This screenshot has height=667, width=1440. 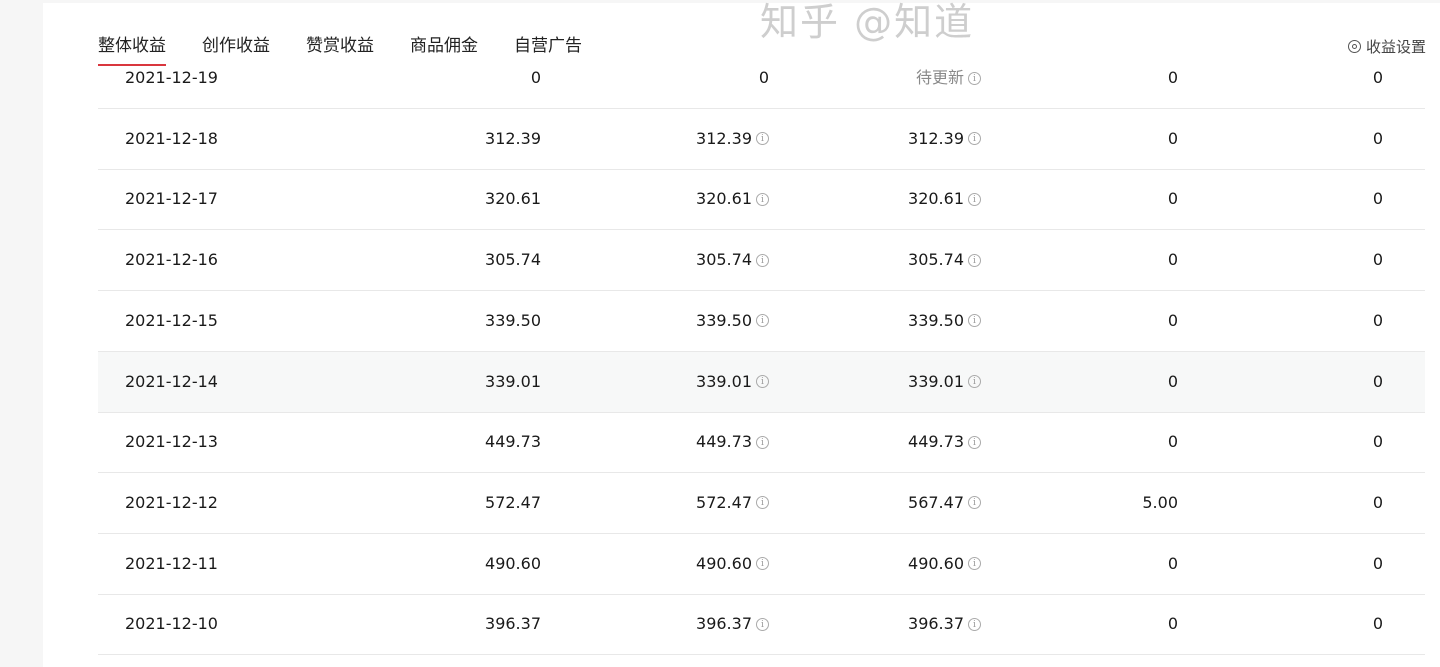 I want to click on date-cell: 2021-12-13, so click(x=171, y=442).